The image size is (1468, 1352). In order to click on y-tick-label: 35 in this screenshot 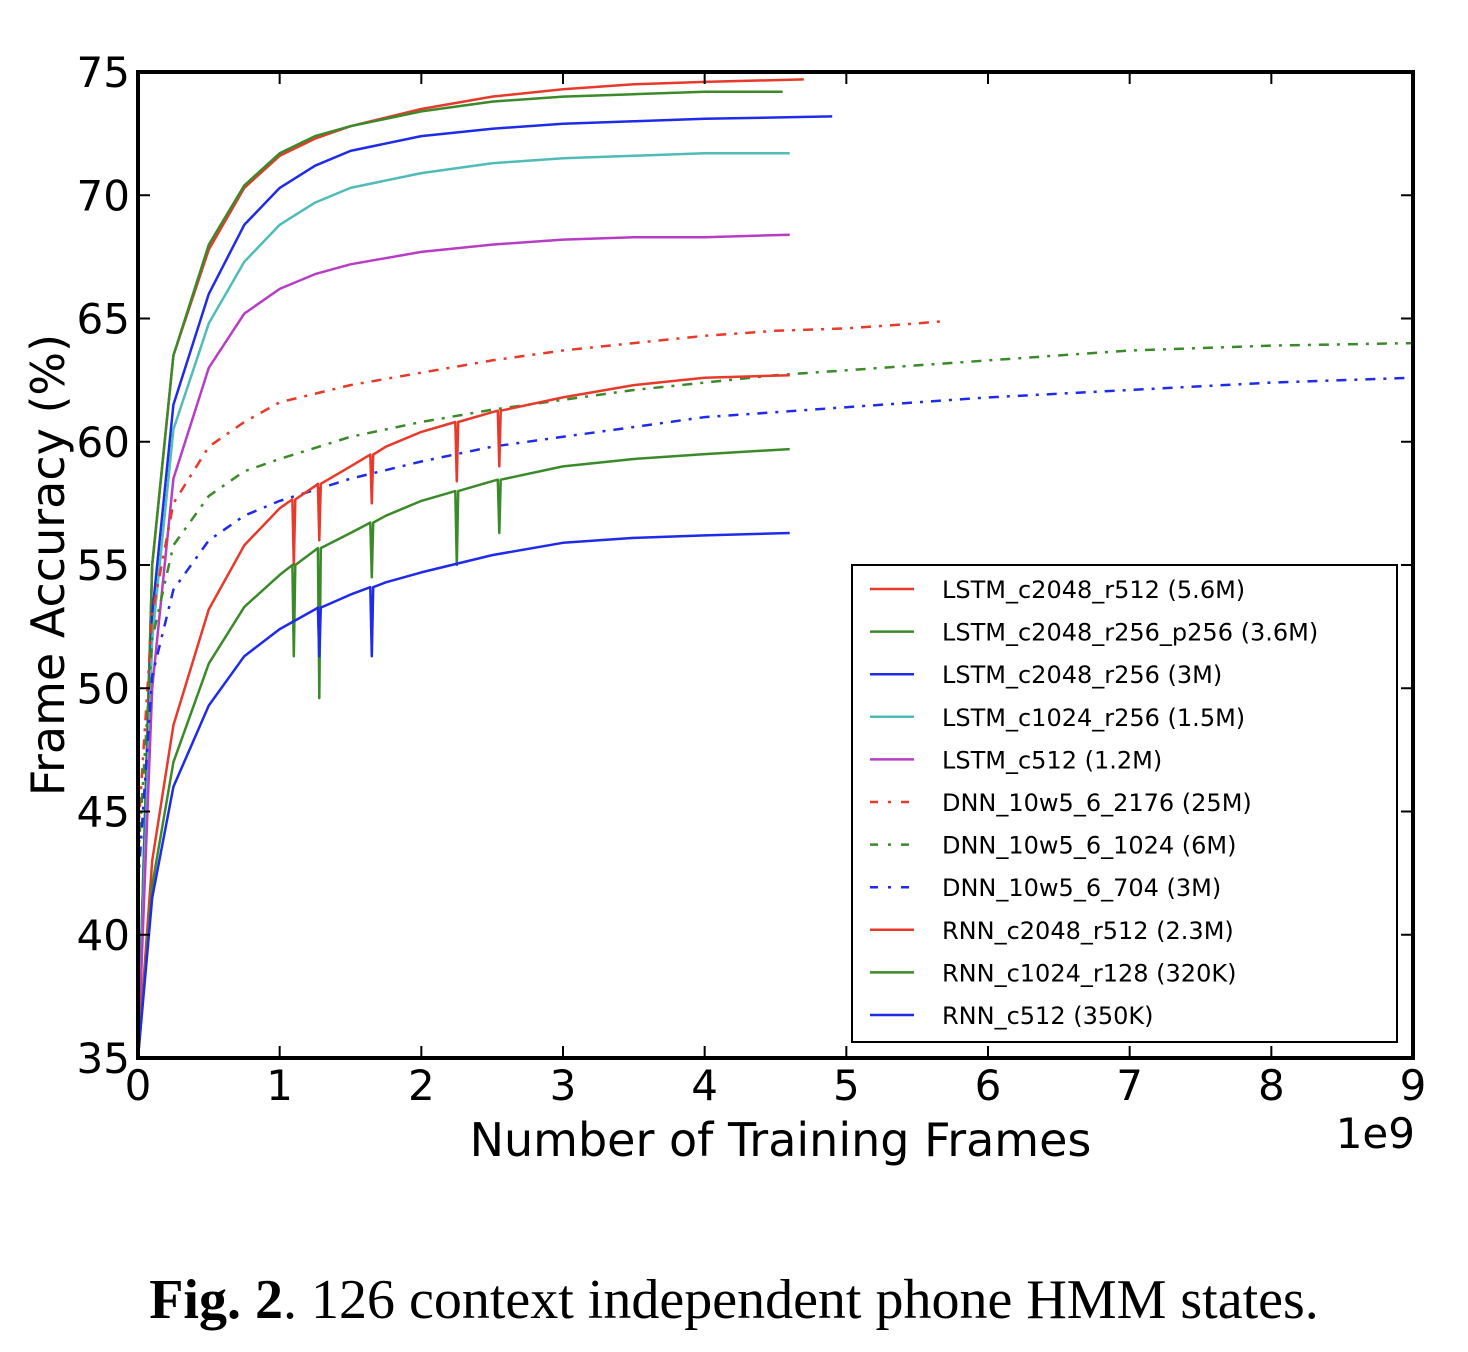, I will do `click(103, 1058)`.